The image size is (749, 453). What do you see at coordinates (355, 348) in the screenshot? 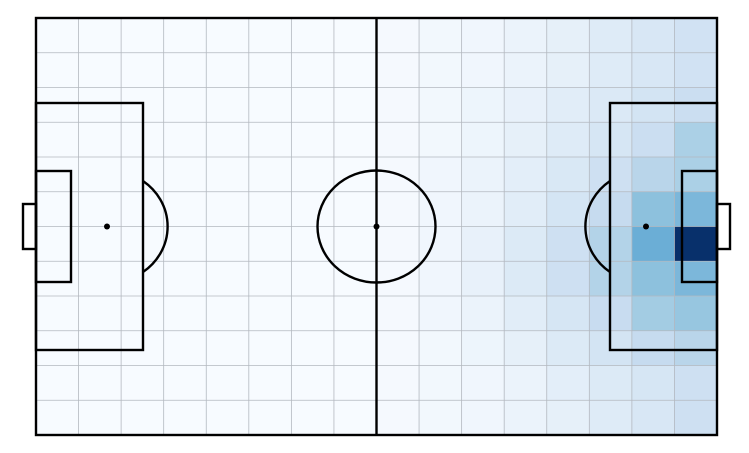
I see `heatmap-cell-r9-c7` at bounding box center [355, 348].